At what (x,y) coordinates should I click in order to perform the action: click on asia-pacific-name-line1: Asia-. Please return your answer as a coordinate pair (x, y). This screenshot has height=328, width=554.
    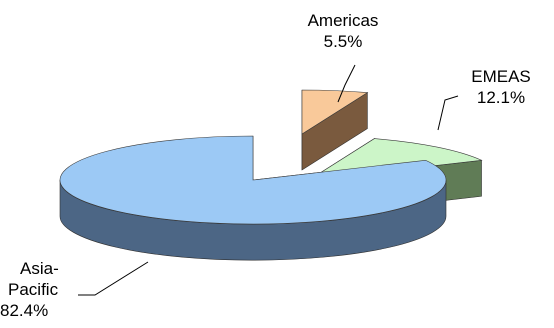
    Looking at the image, I should click on (39, 268).